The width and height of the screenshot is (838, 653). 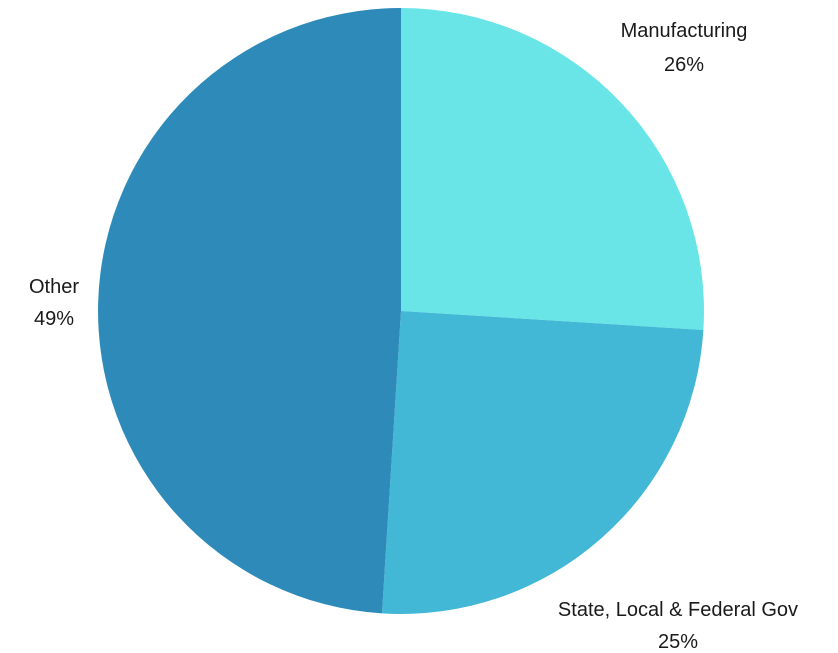 What do you see at coordinates (684, 65) in the screenshot?
I see `slice-label-manufacturing-value: 26%` at bounding box center [684, 65].